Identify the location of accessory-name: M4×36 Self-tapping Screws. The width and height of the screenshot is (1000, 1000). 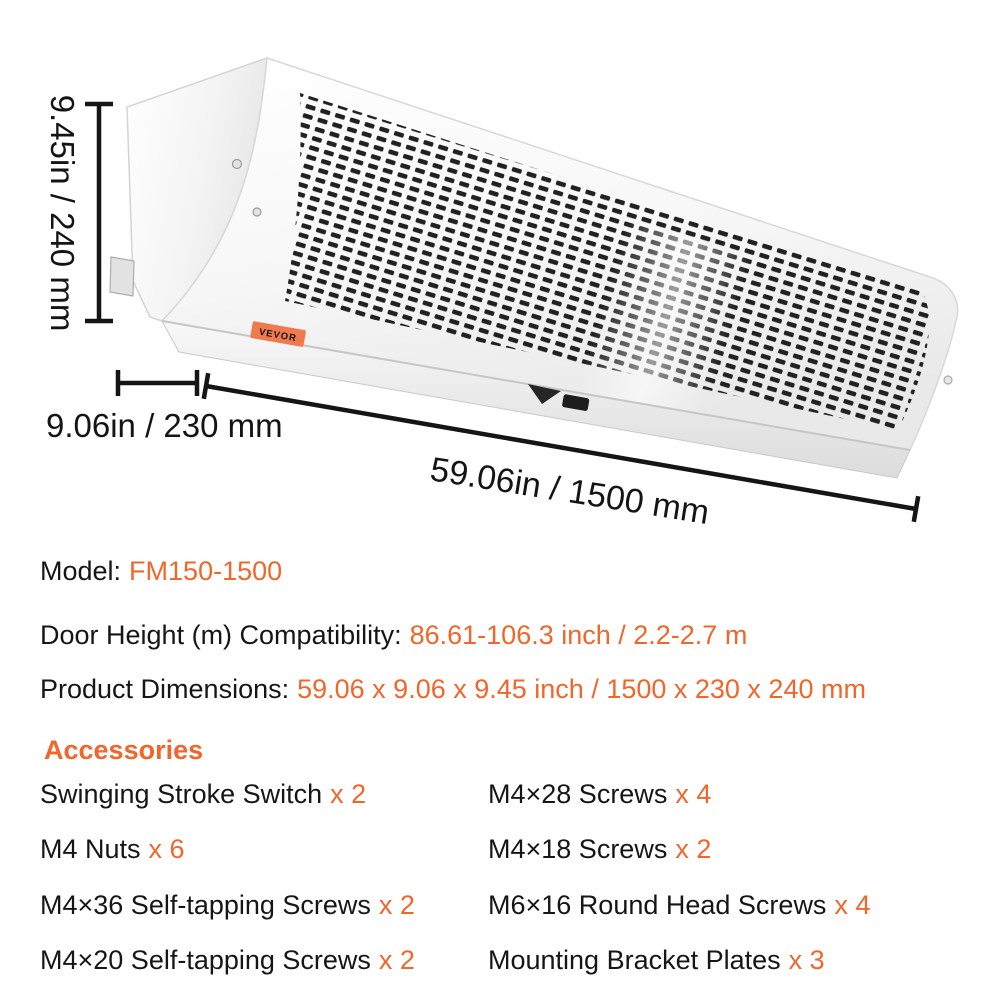
(205, 904).